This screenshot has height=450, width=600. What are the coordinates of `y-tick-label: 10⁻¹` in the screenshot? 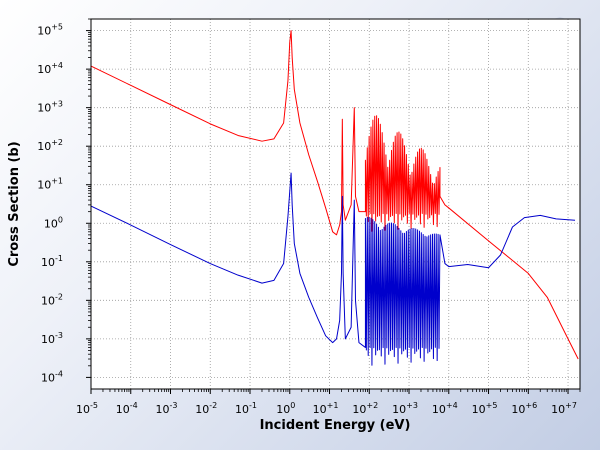 It's located at (52, 261).